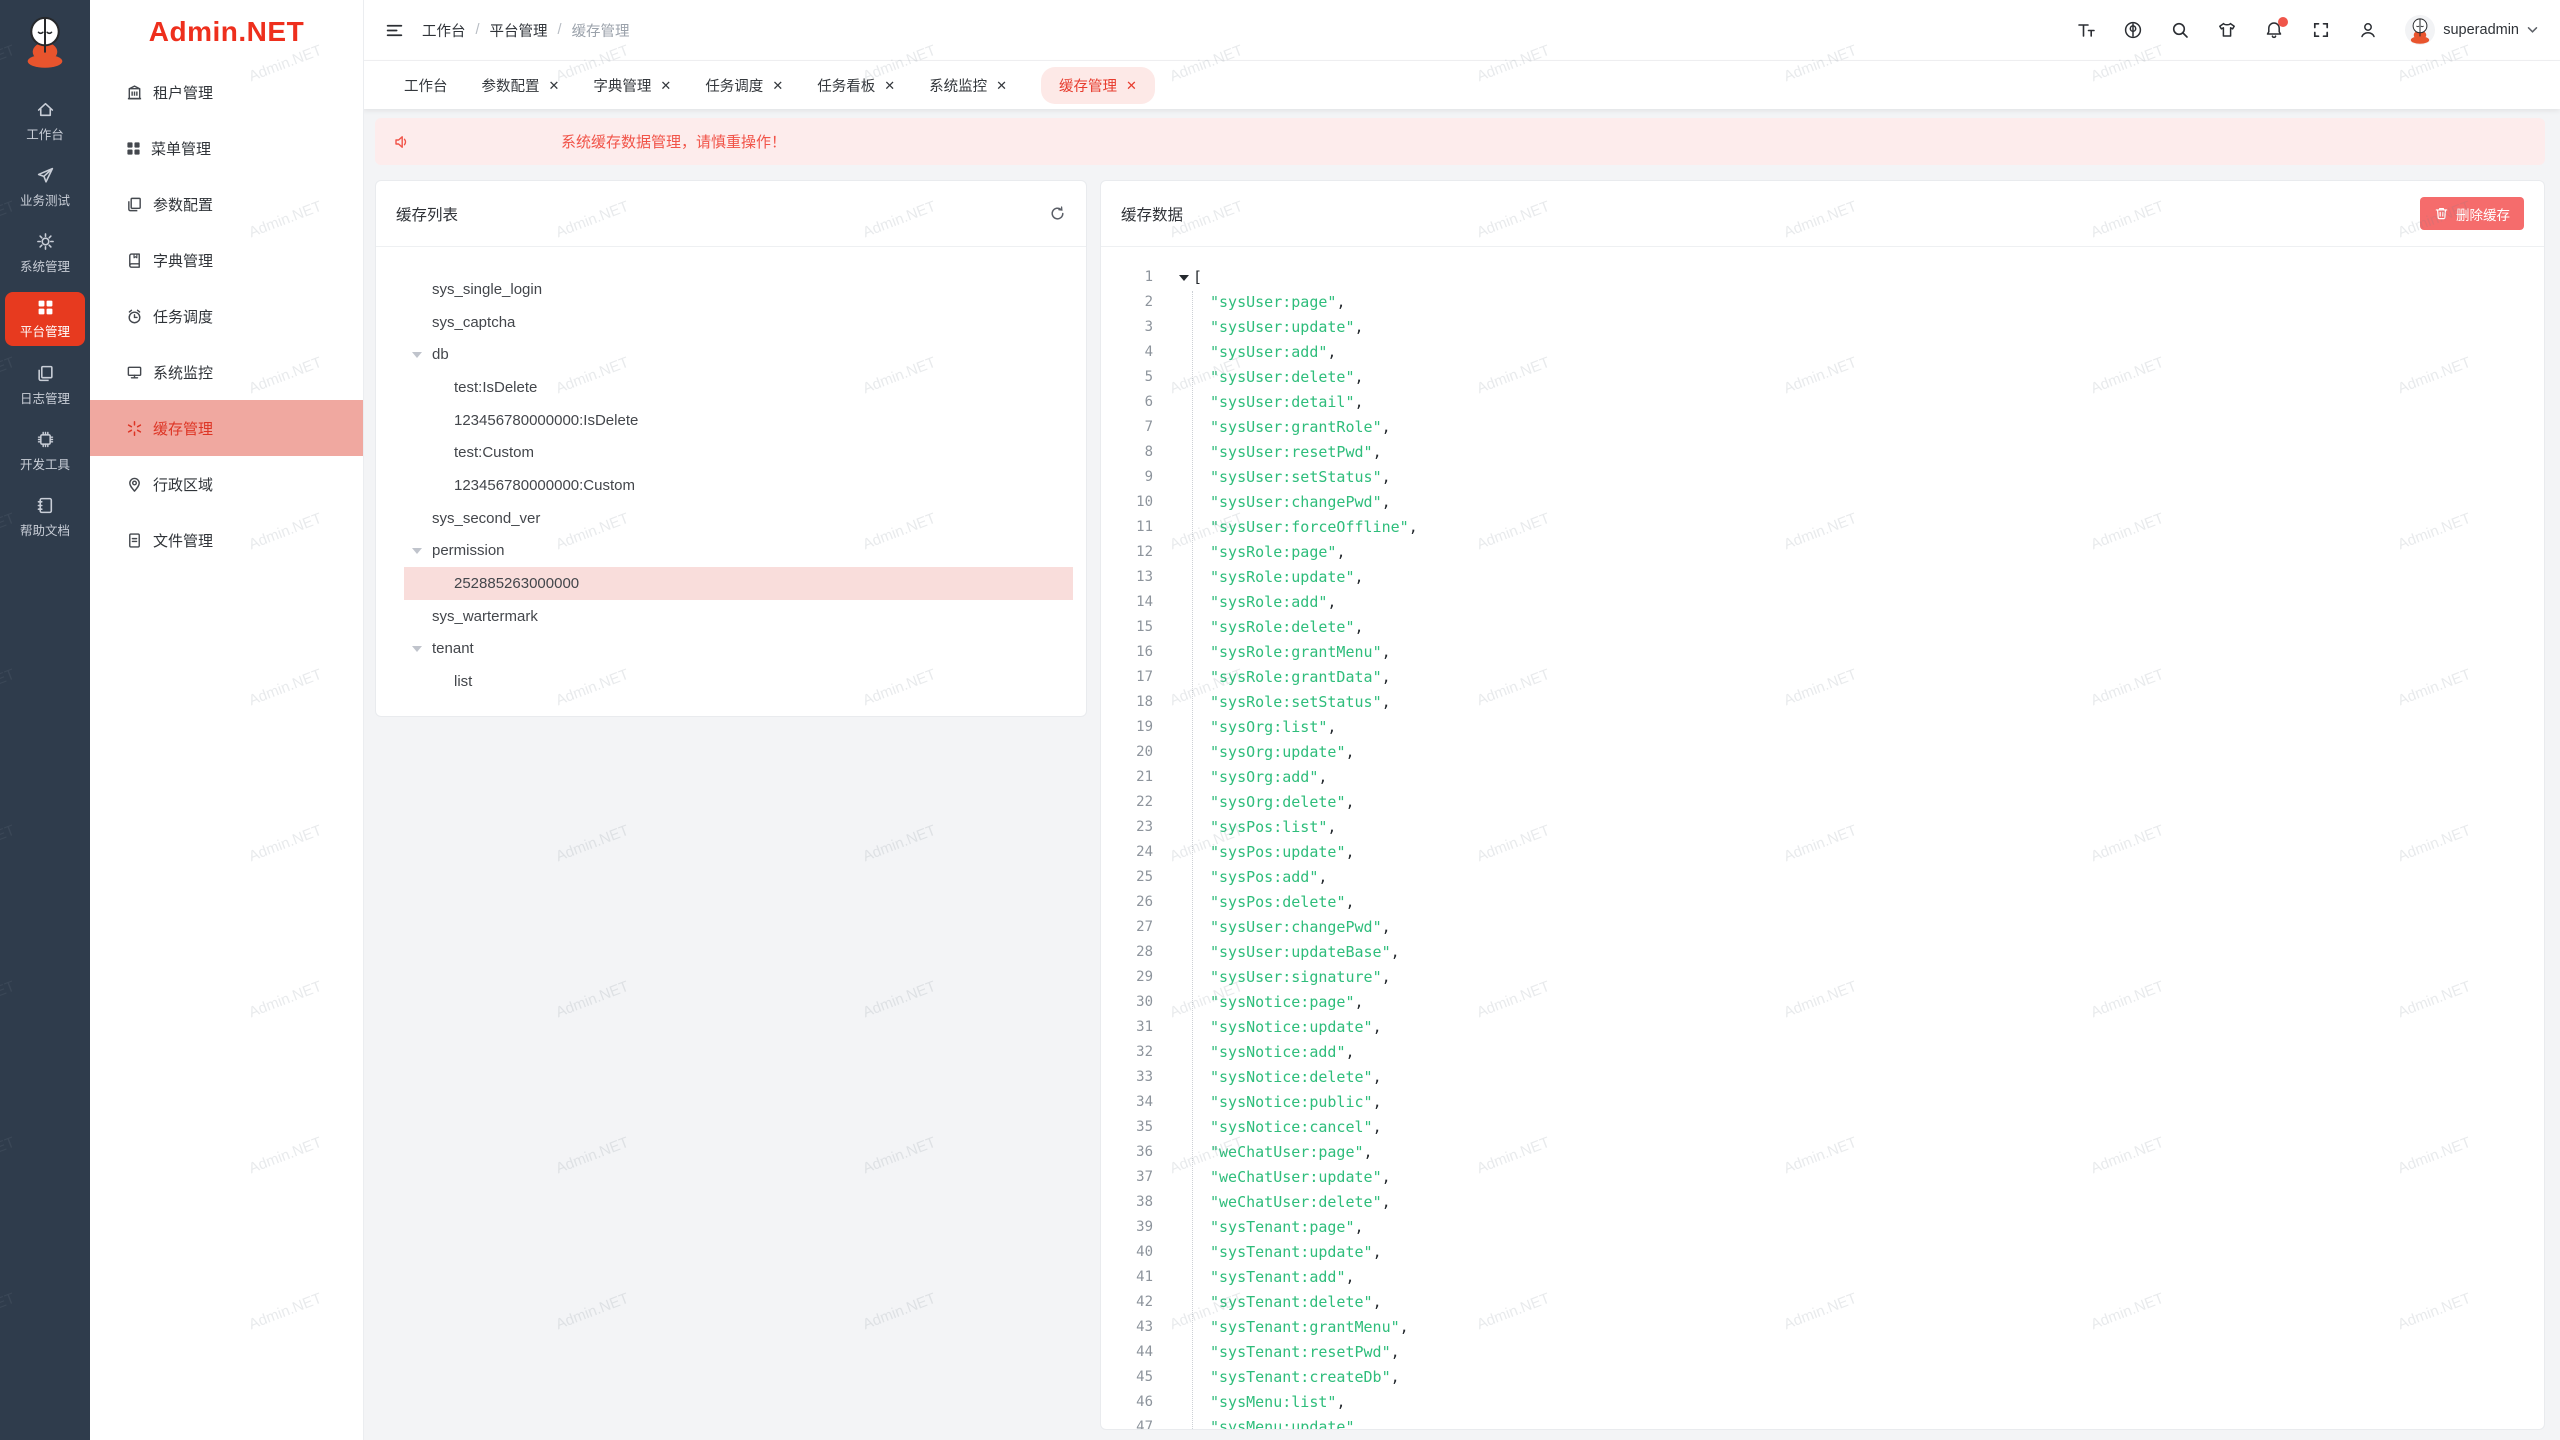  I want to click on json-string-value: sysUser:detail, so click(1282, 402).